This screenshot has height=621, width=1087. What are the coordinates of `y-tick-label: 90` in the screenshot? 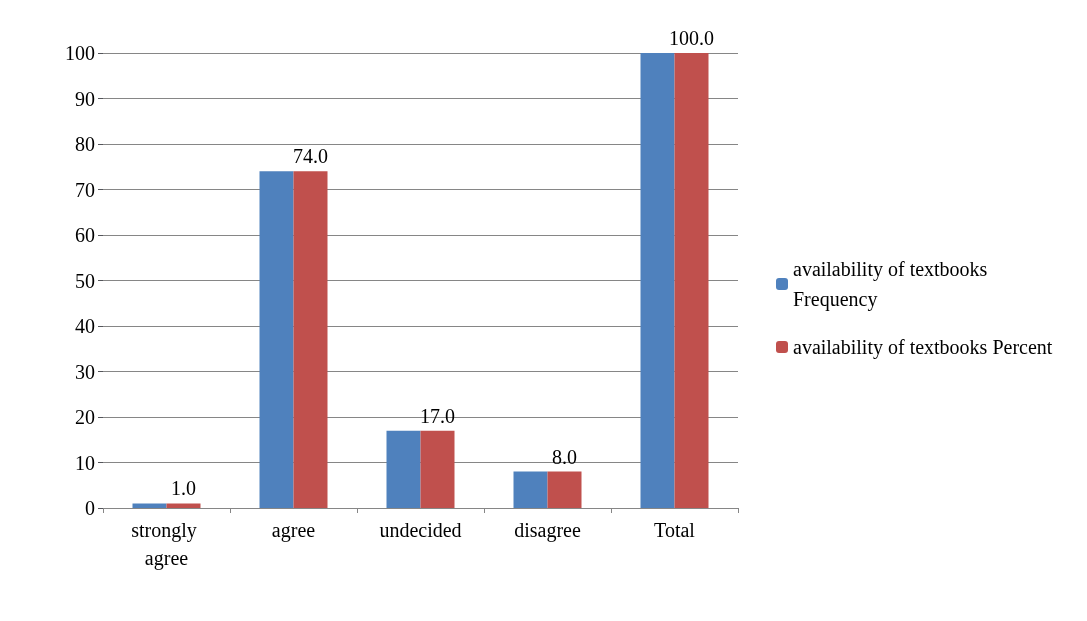 It's located at (85, 98).